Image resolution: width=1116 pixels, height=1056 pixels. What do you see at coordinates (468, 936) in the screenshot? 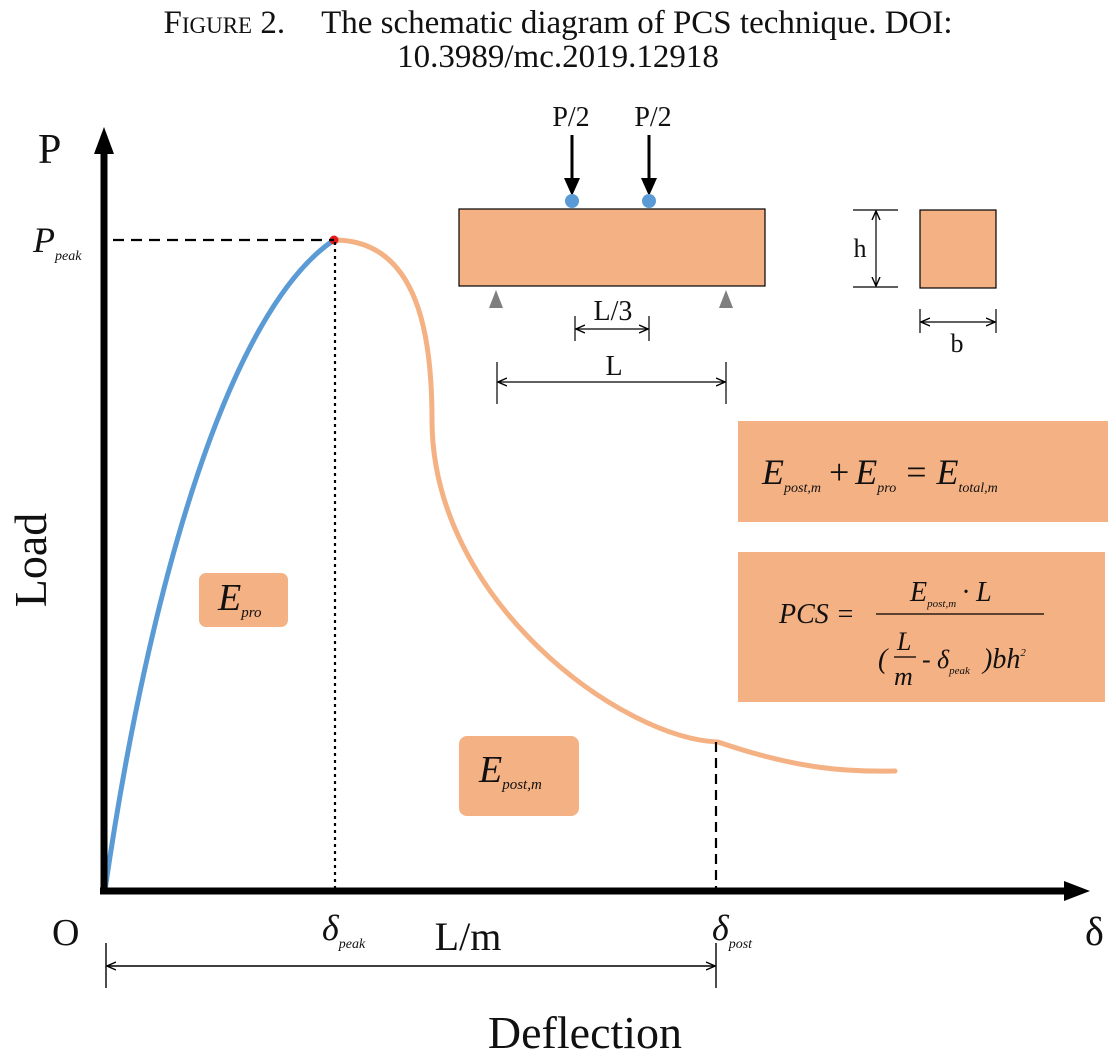
I see `span-l-over-m-label: L/m` at bounding box center [468, 936].